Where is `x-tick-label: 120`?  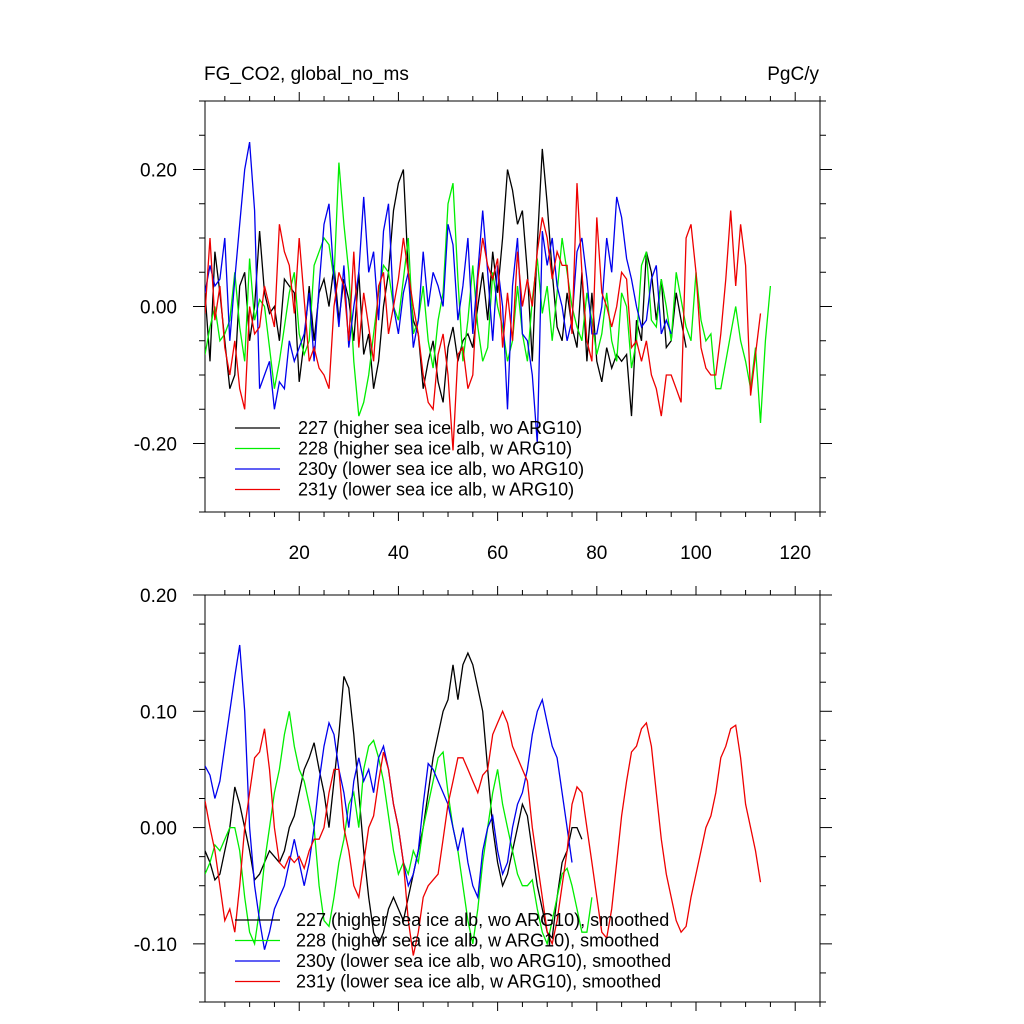 x-tick-label: 120 is located at coordinates (795, 553).